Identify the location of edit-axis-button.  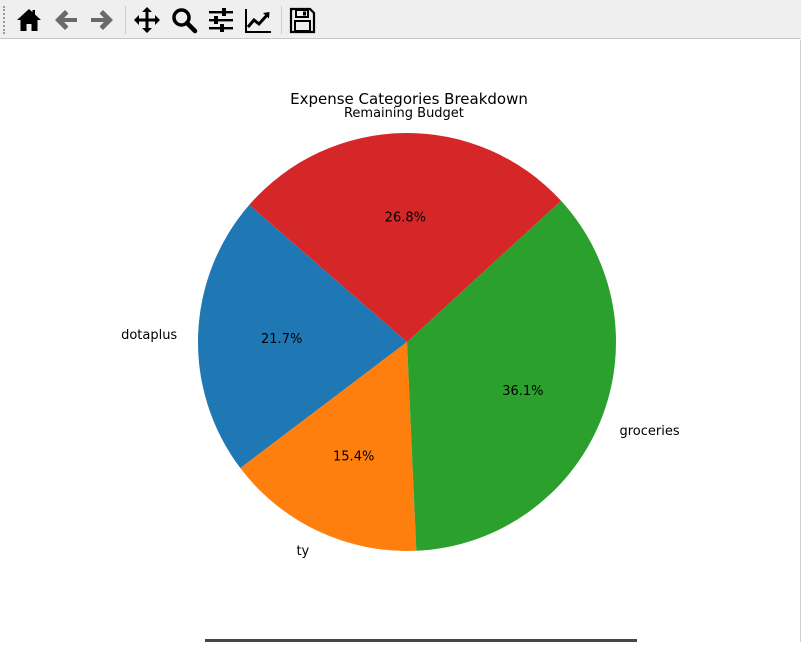
(258, 20).